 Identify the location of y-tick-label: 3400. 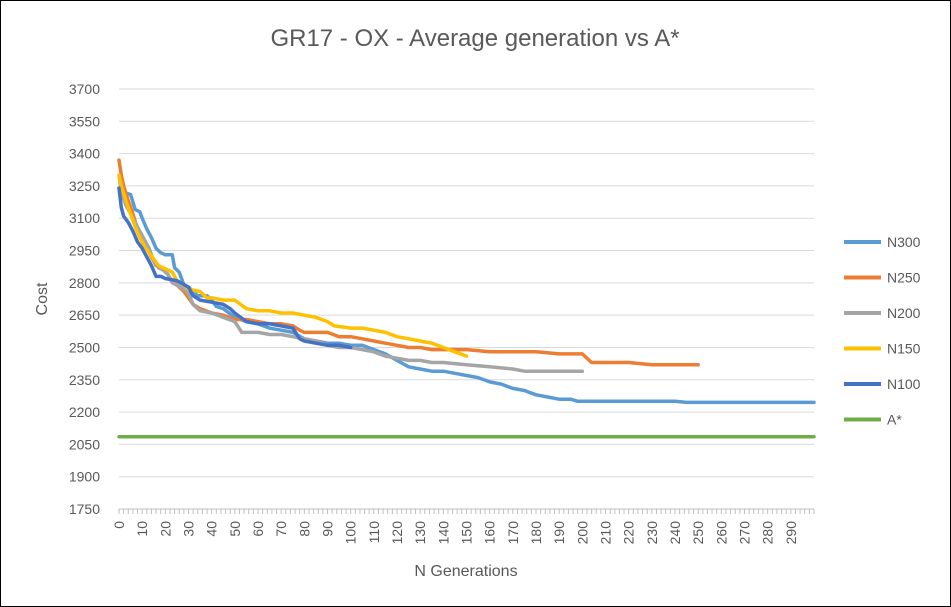
(84, 154).